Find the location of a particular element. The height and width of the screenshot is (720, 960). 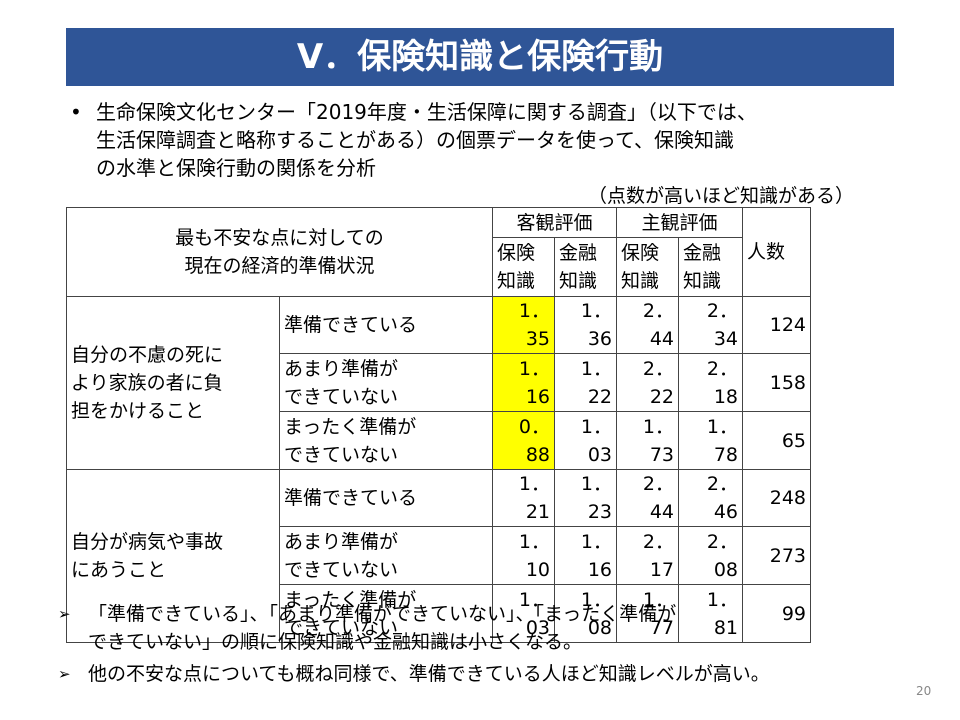

value-cell: 2．34 is located at coordinates (710, 325).